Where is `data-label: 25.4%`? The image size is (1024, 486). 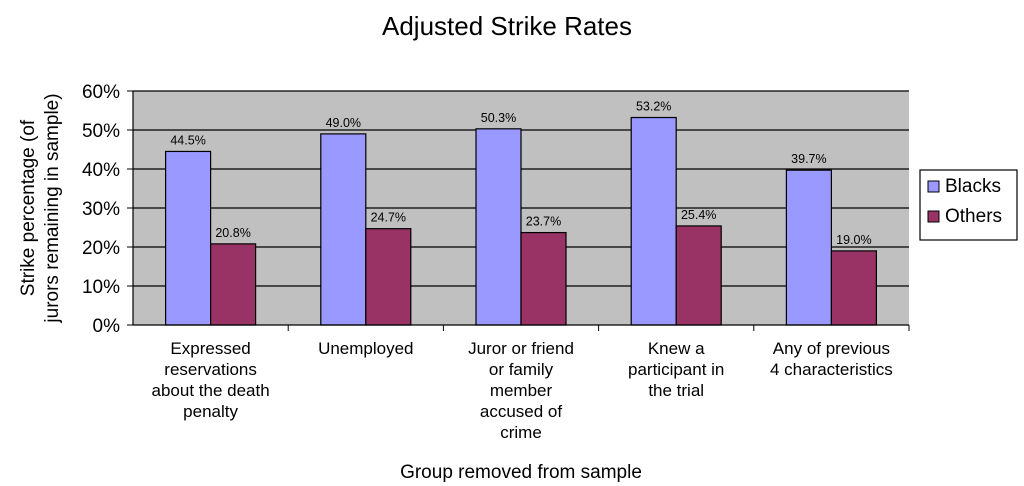
data-label: 25.4% is located at coordinates (698, 215).